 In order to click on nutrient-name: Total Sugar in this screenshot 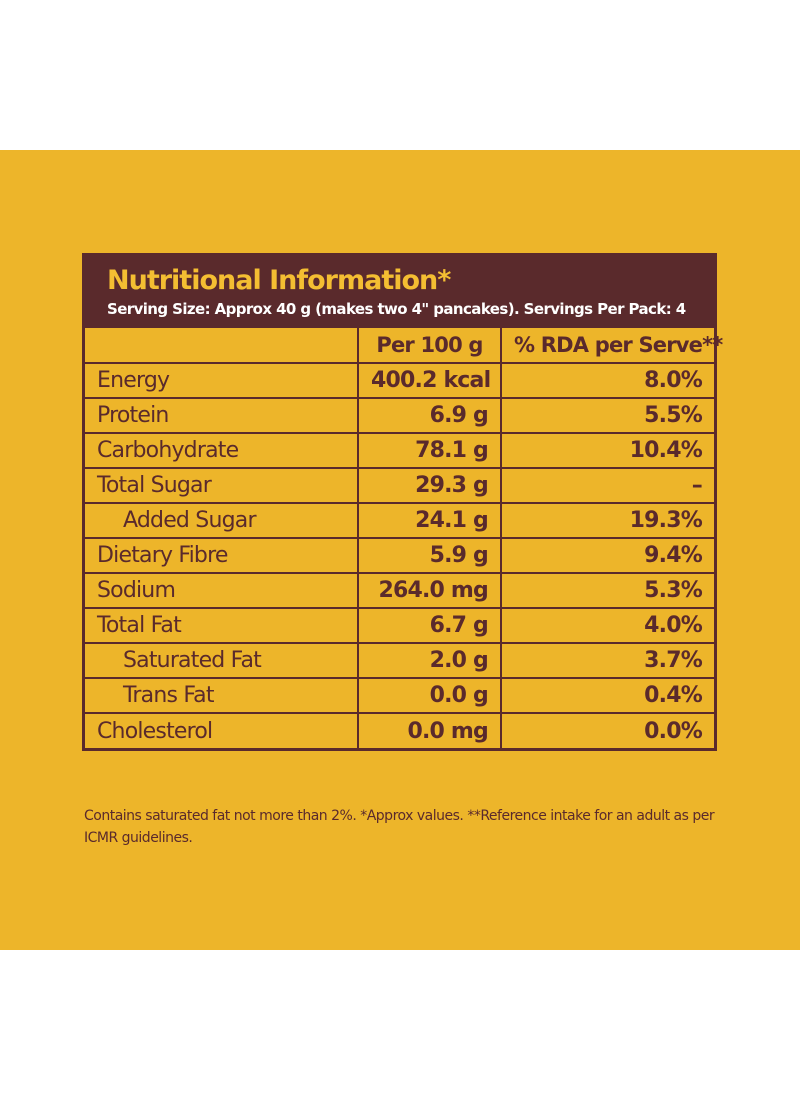, I will do `click(222, 485)`.